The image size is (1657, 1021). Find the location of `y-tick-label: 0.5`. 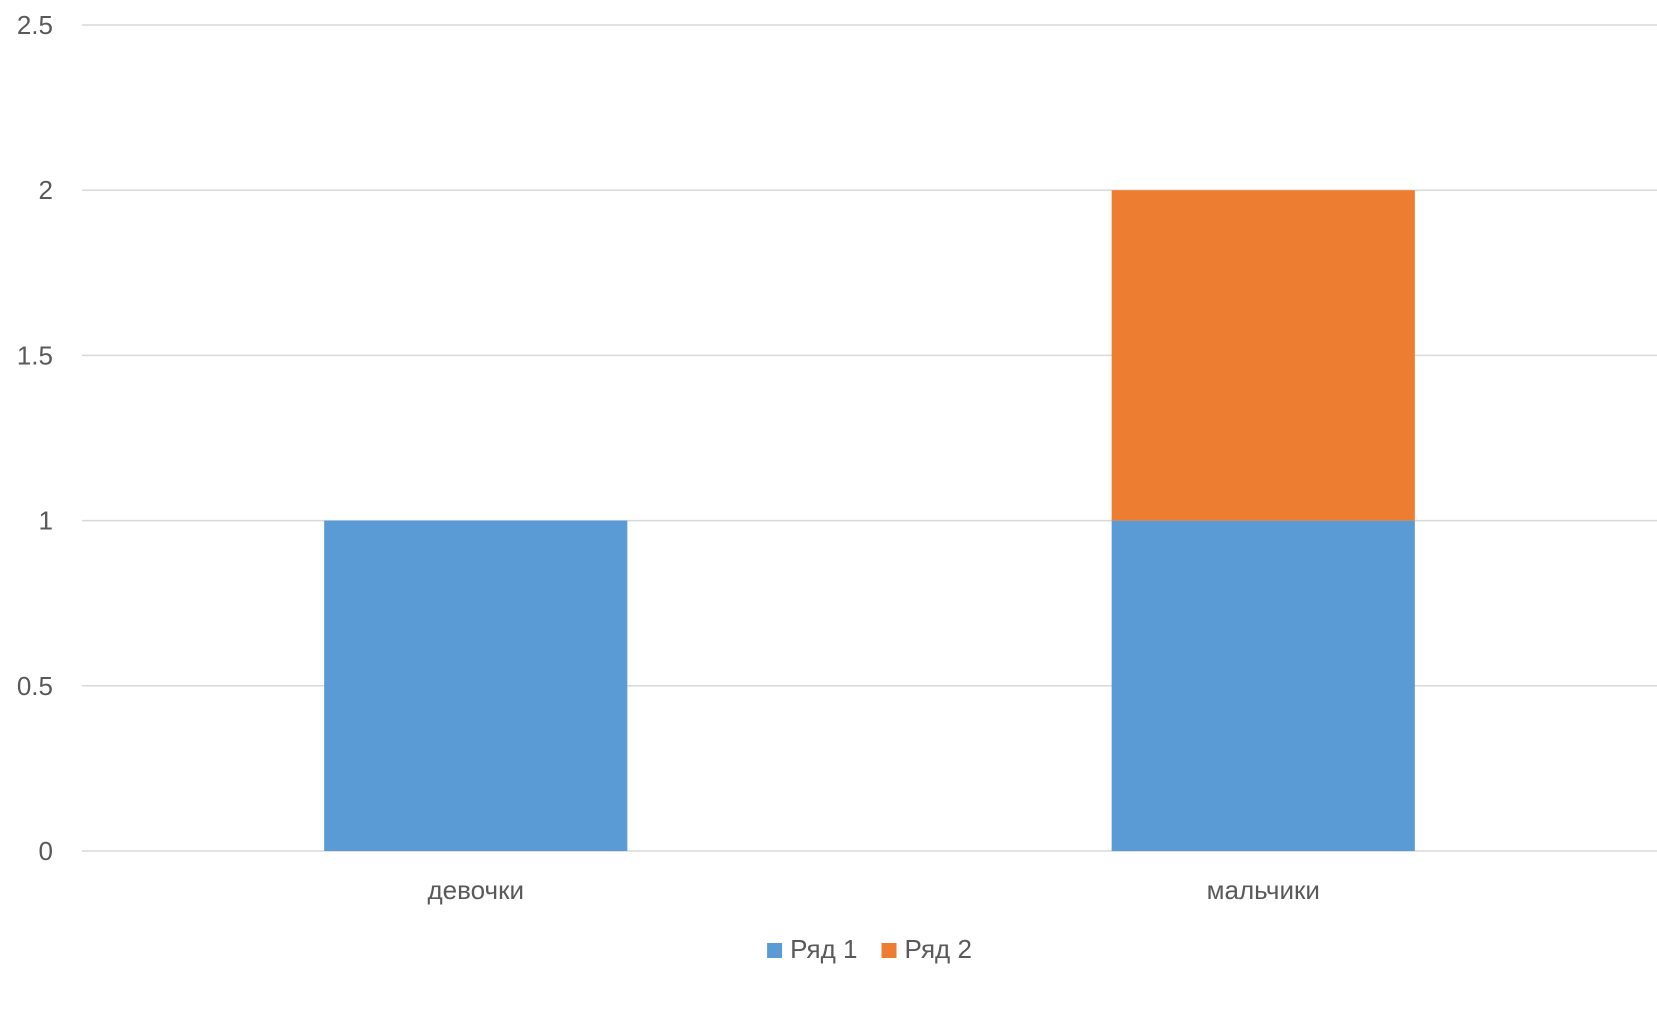

y-tick-label: 0.5 is located at coordinates (35, 686).